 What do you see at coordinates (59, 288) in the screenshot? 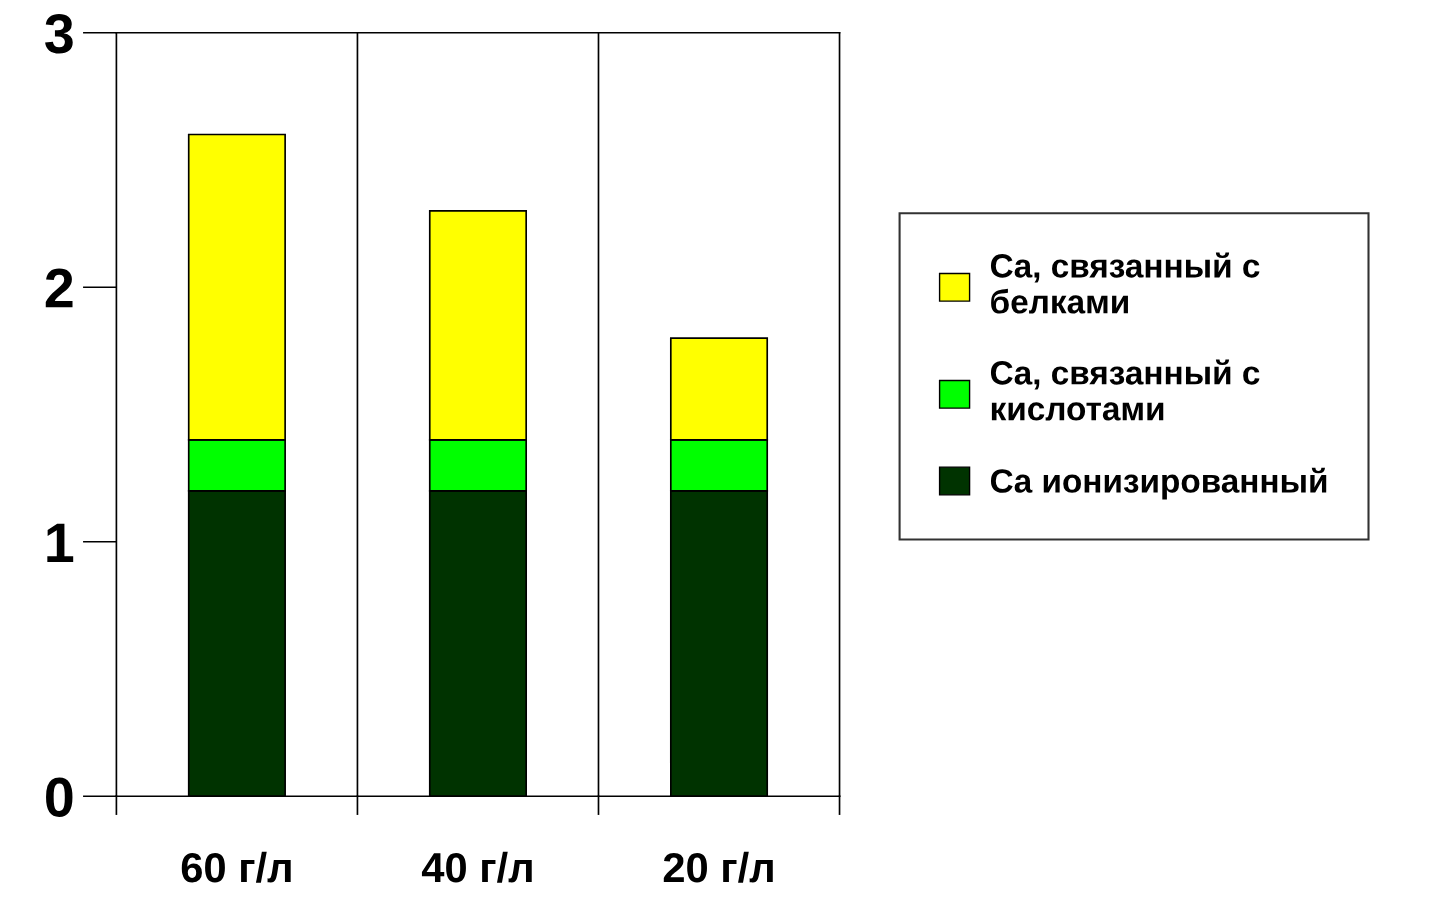
I see `y-tick-label: 2` at bounding box center [59, 288].